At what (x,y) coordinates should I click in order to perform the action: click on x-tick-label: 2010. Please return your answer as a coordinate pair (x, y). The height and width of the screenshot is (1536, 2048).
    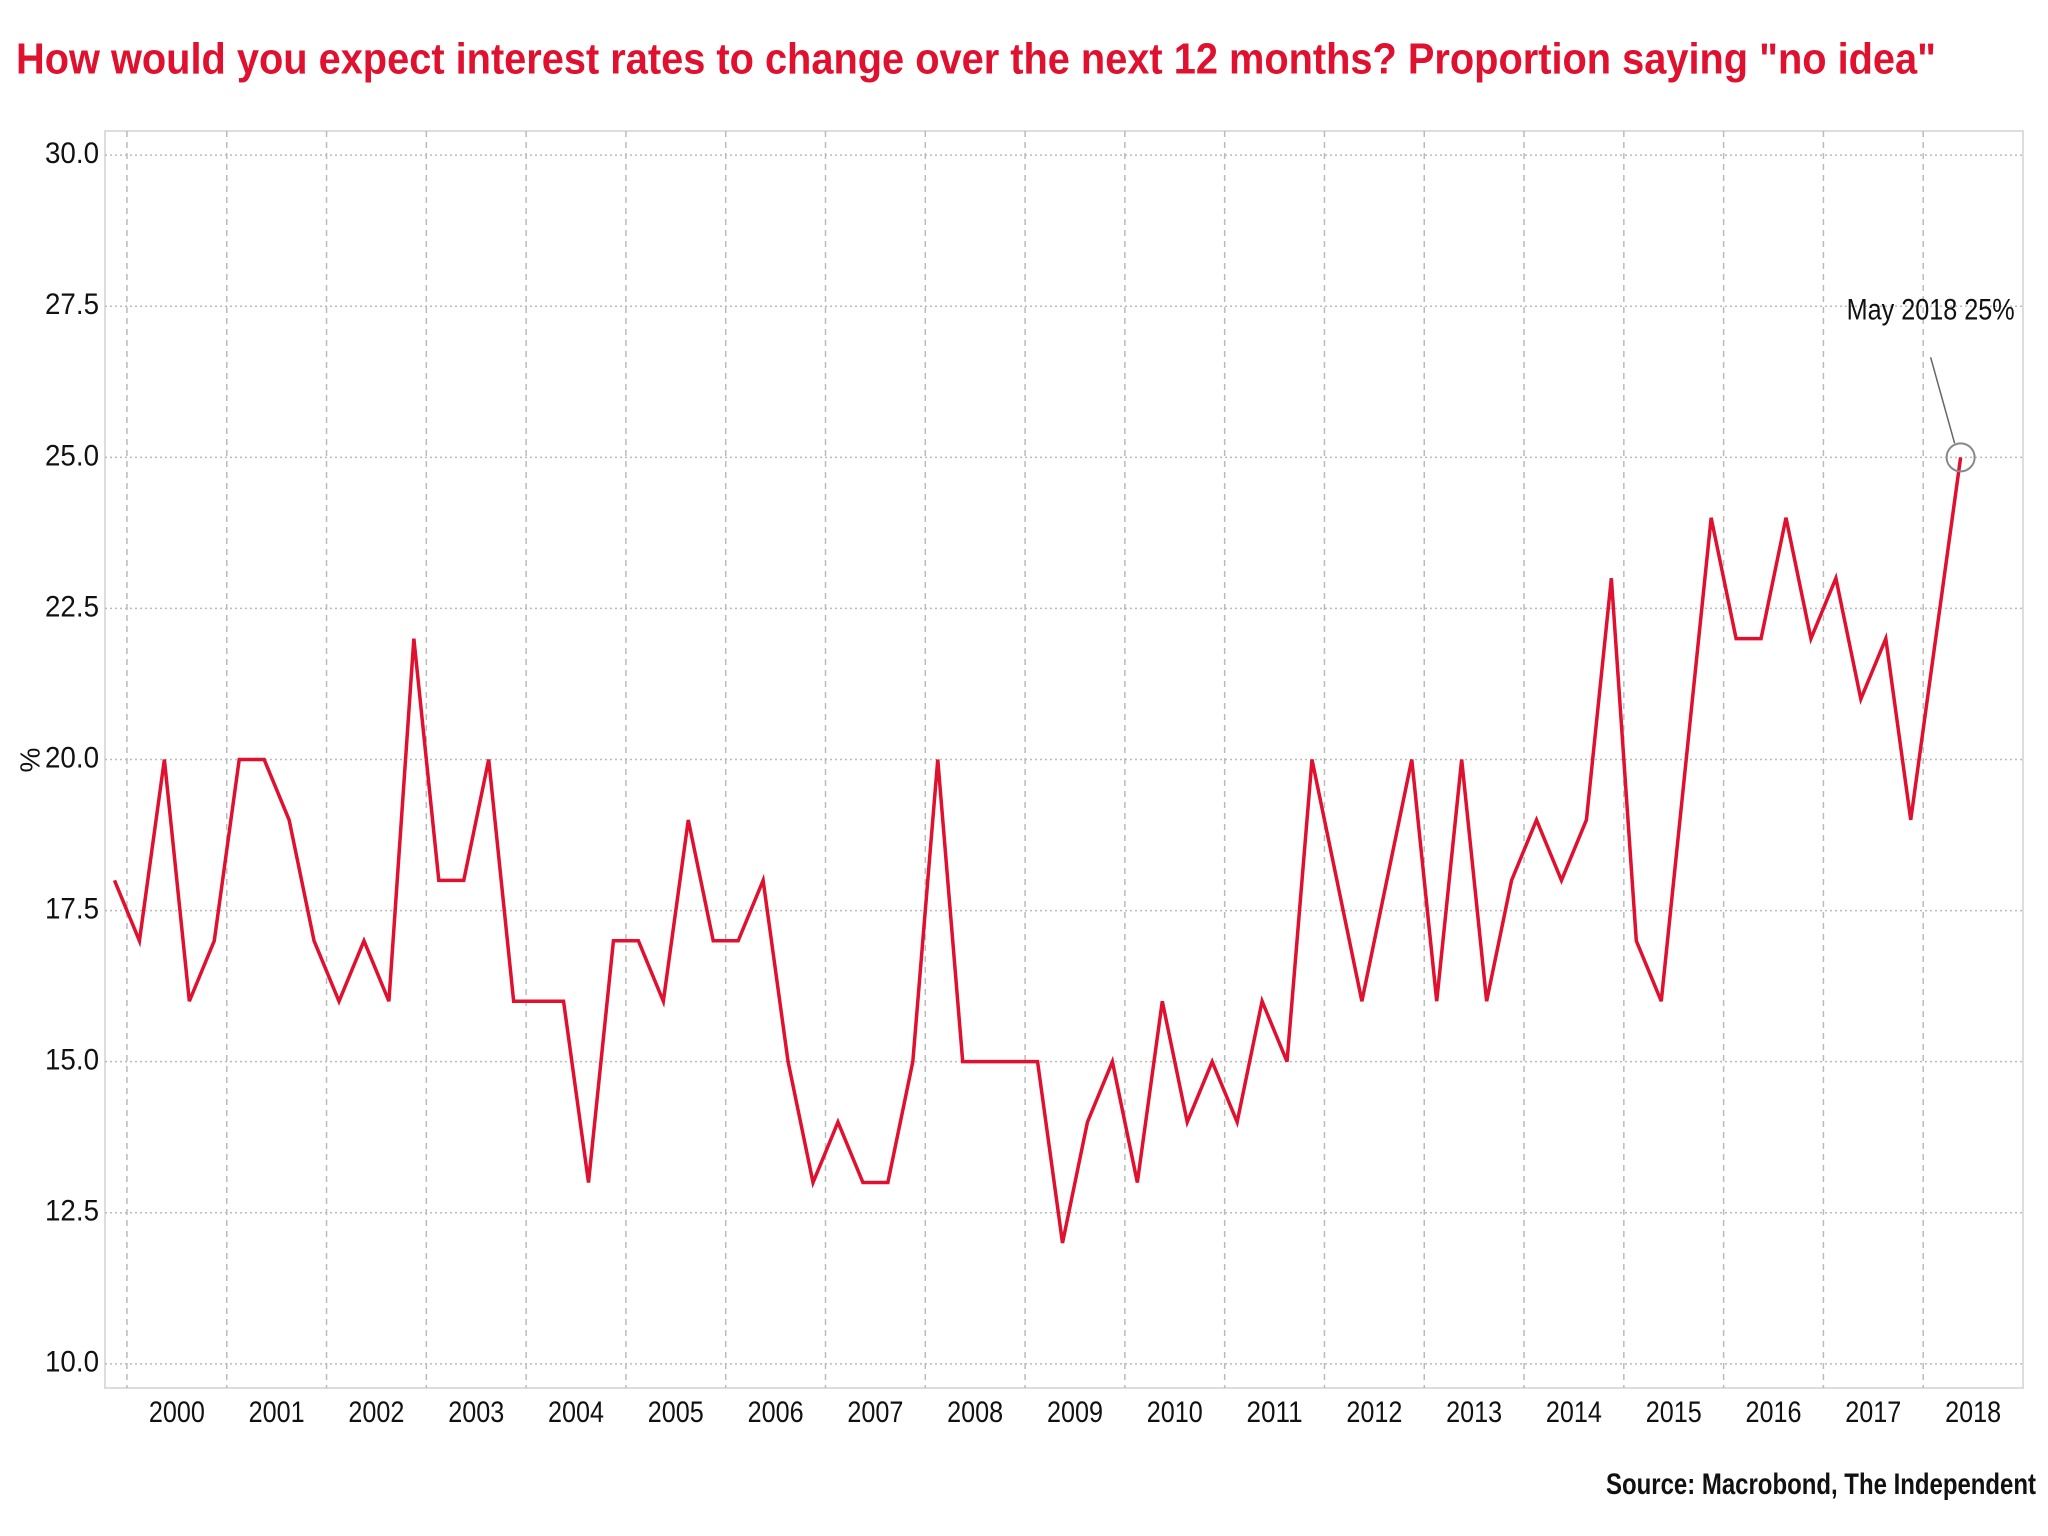
    Looking at the image, I should click on (1175, 1412).